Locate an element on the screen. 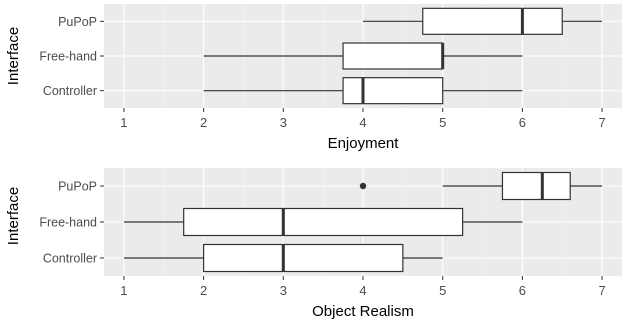 This screenshot has height=323, width=624. outlier-point is located at coordinates (363, 186).